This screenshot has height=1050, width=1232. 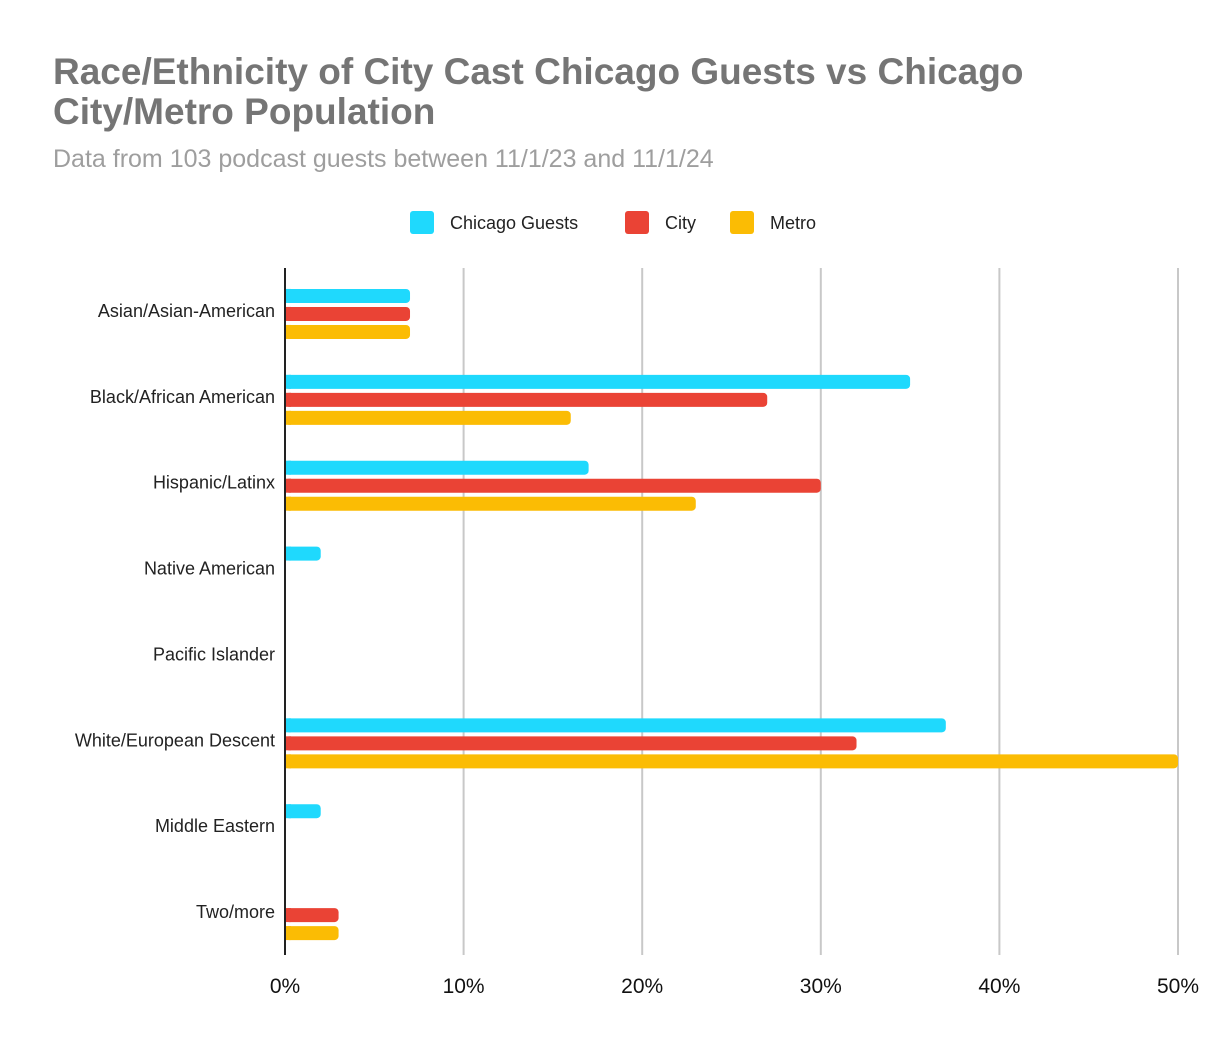 I want to click on legend-label: Chicago Guests, so click(x=514, y=223).